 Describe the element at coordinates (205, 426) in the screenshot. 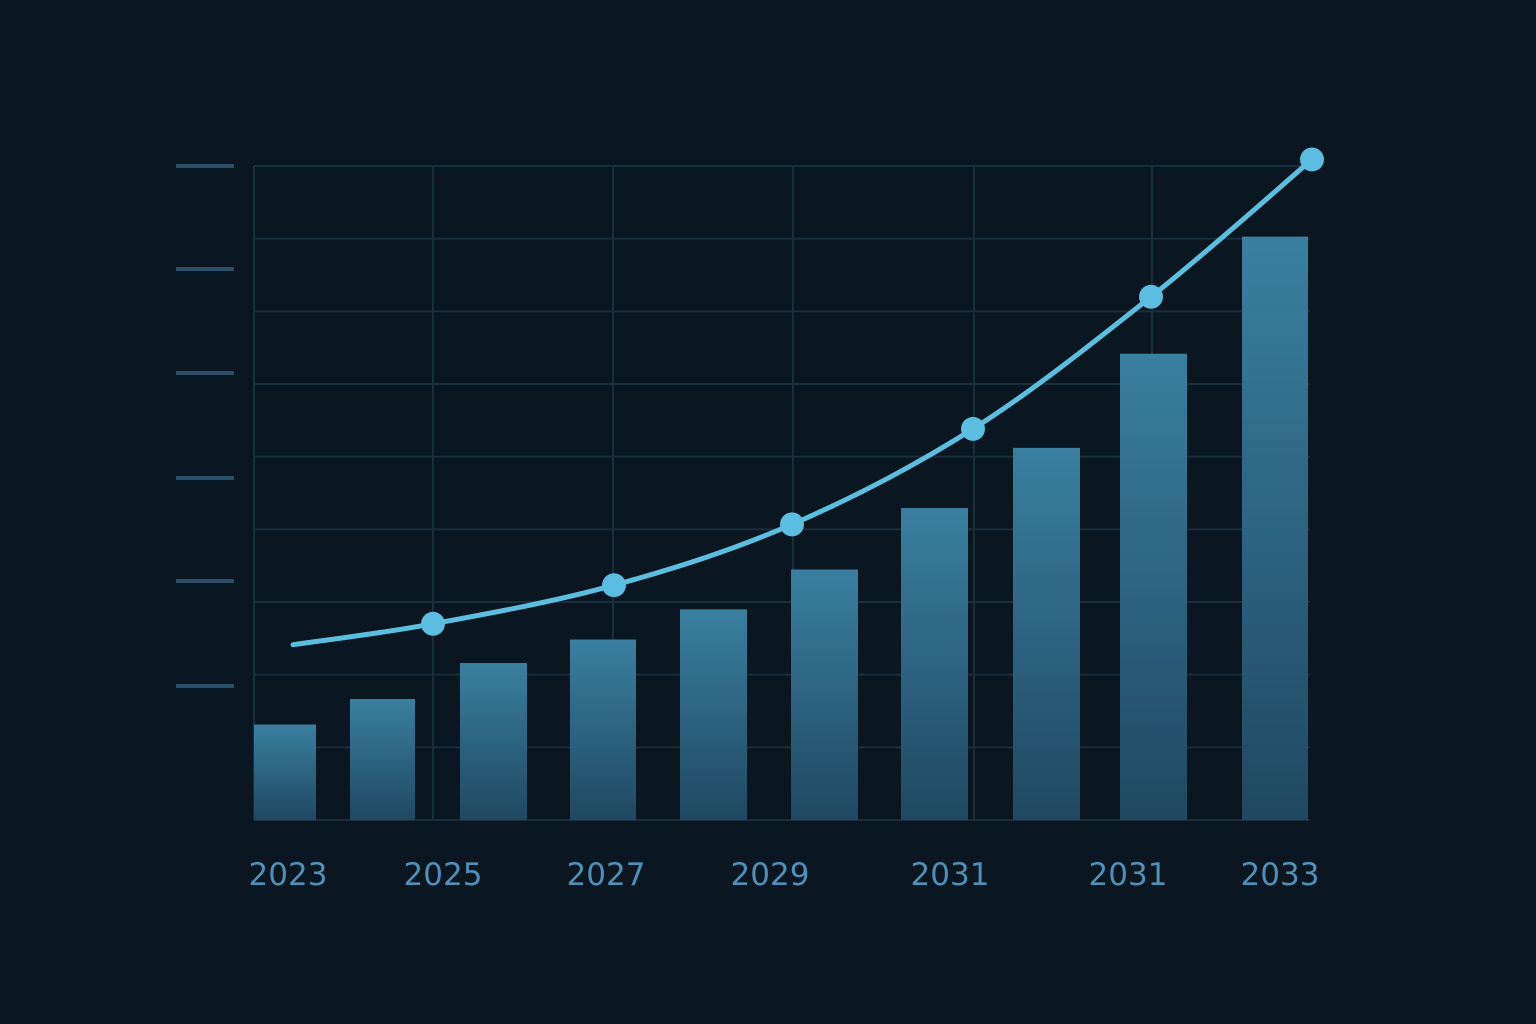

I see `y-axis-ticks` at that location.